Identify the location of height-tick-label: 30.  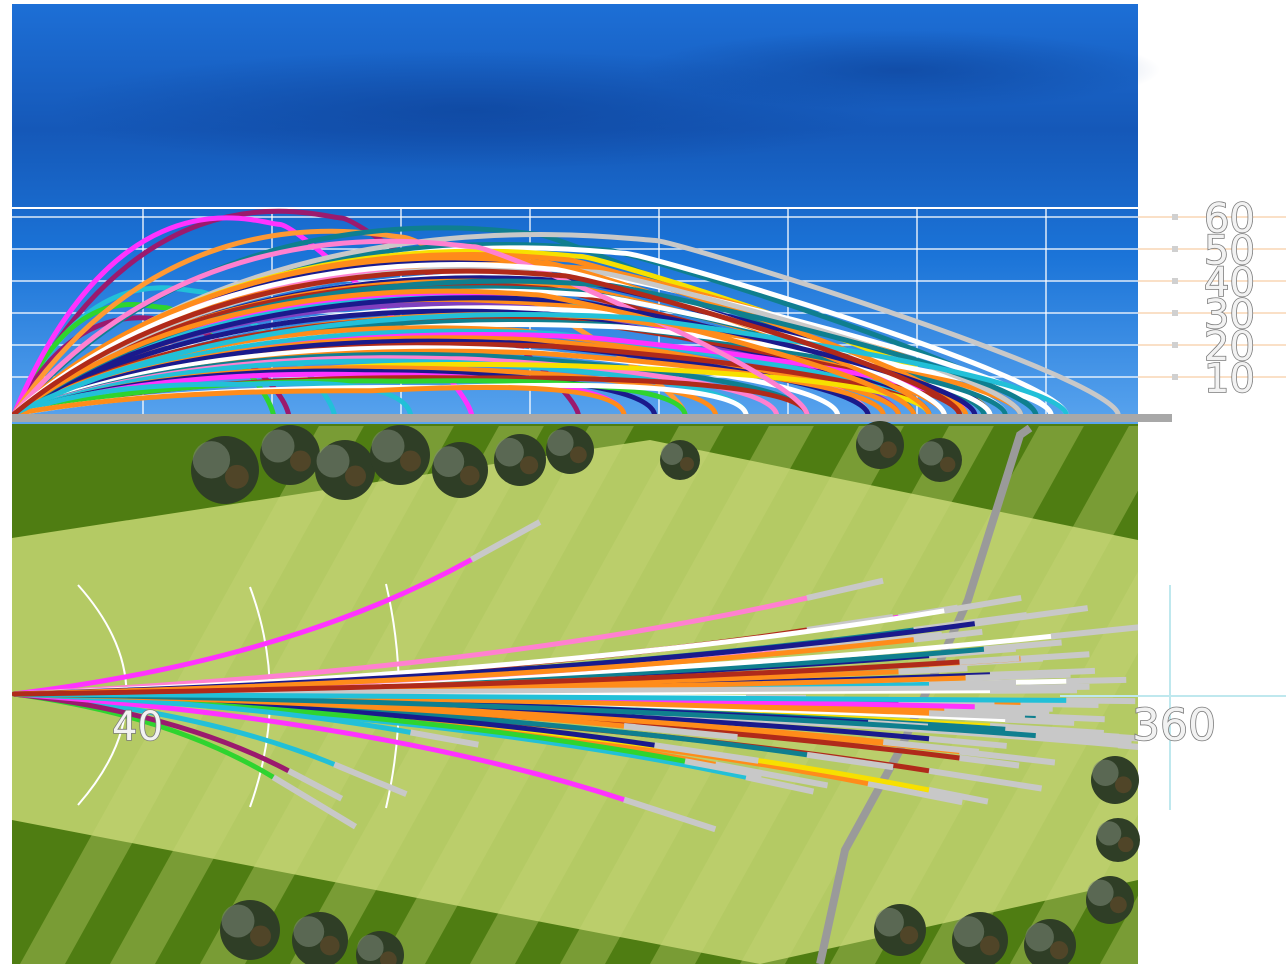
(1229, 315).